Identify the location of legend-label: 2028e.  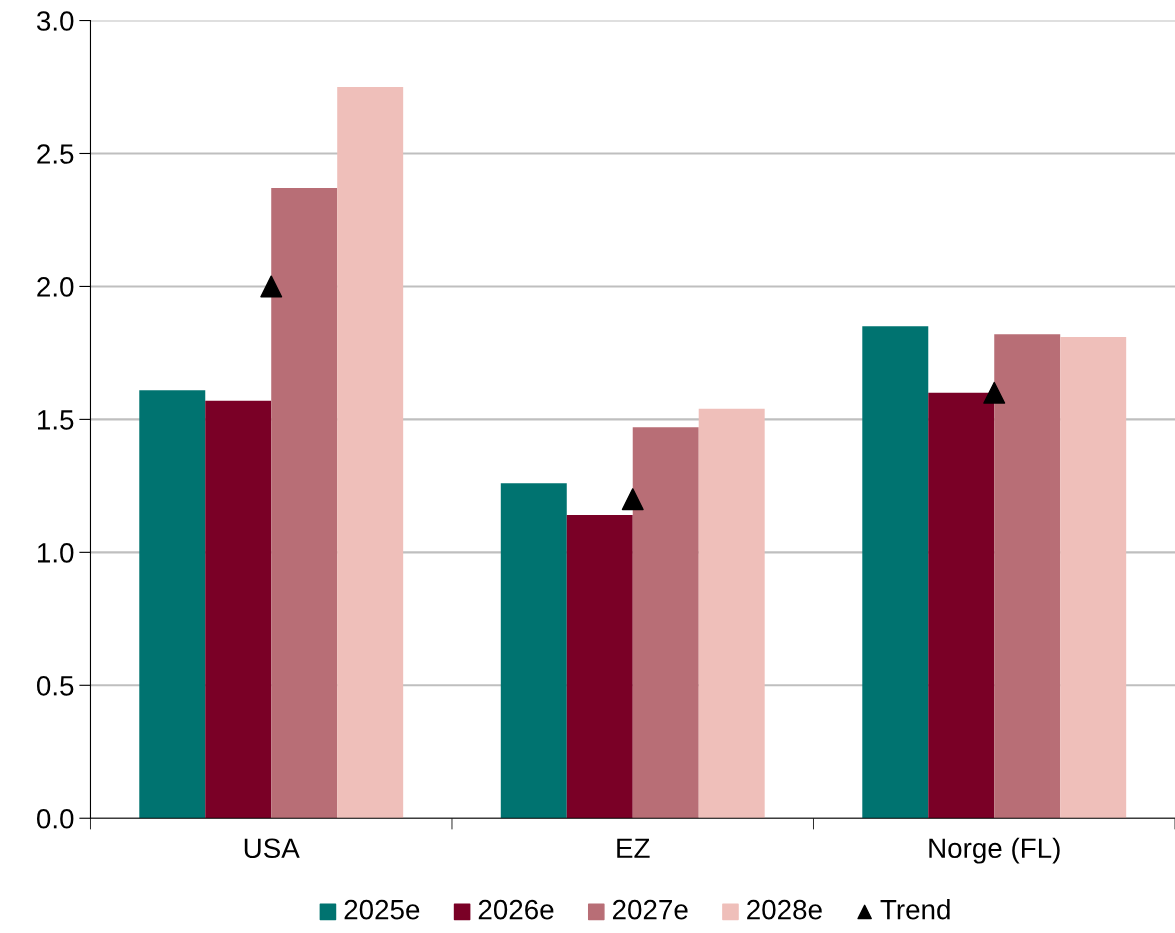
(784, 909).